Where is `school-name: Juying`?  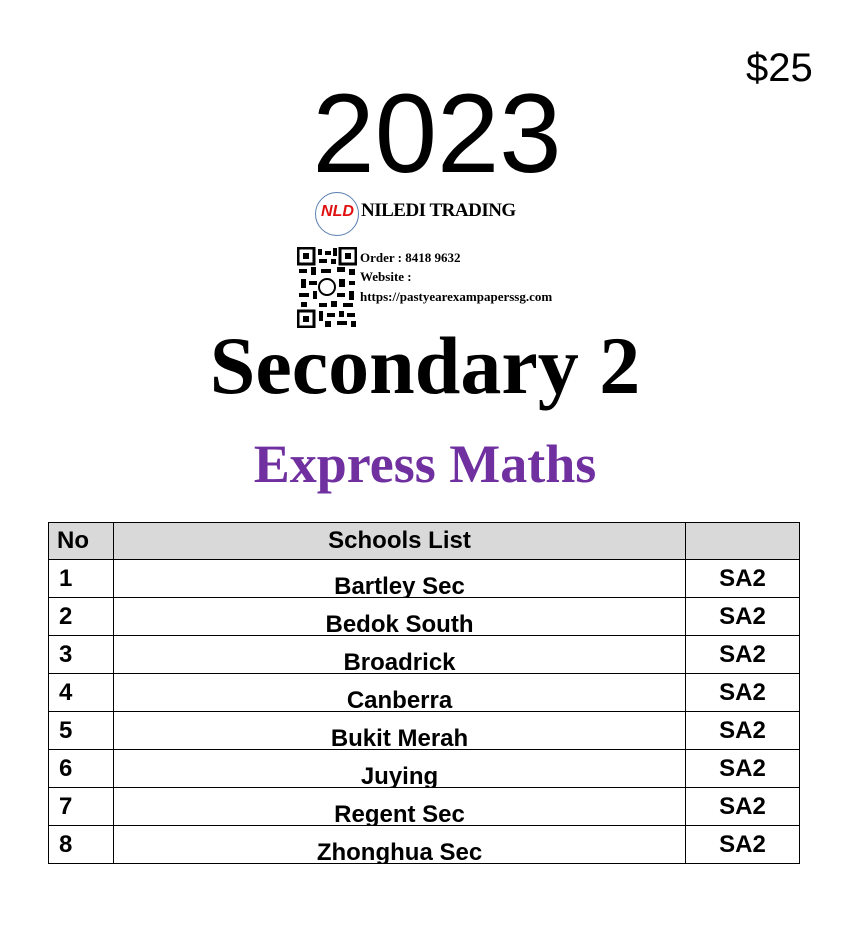
school-name: Juying is located at coordinates (399, 775).